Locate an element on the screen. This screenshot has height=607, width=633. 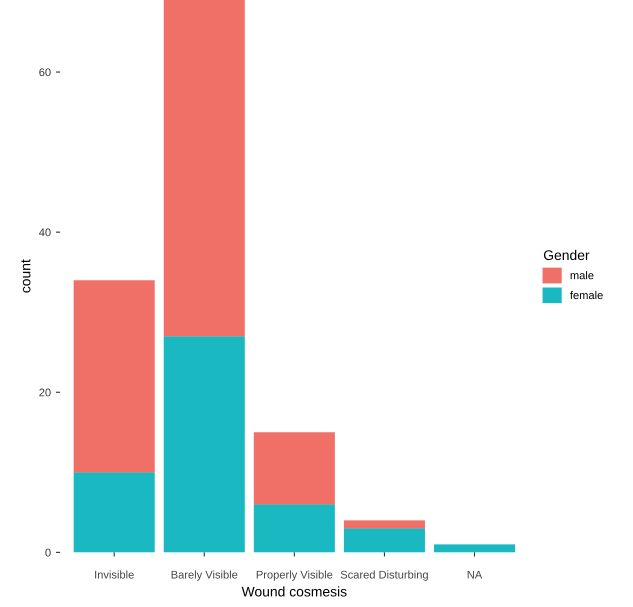
legend-label: male is located at coordinates (582, 275).